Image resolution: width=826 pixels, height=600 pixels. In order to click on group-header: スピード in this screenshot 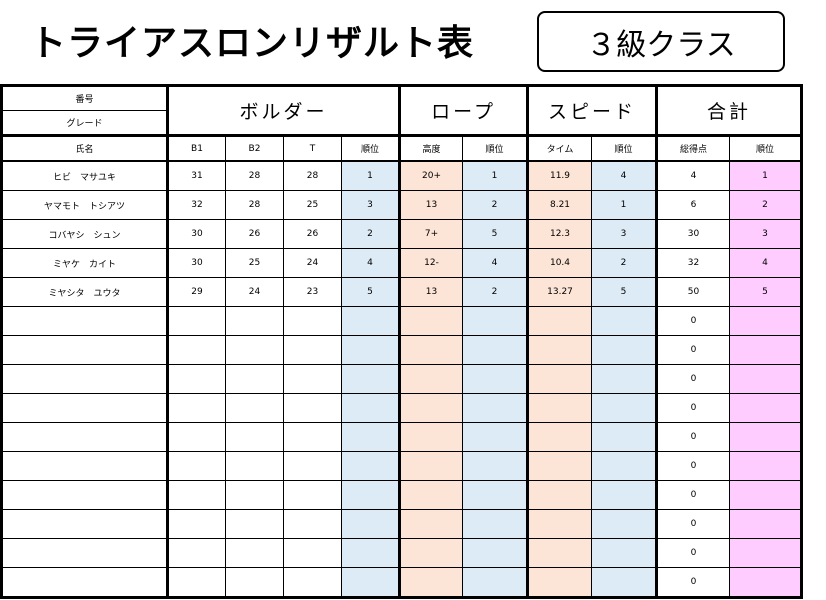, I will do `click(593, 111)`.